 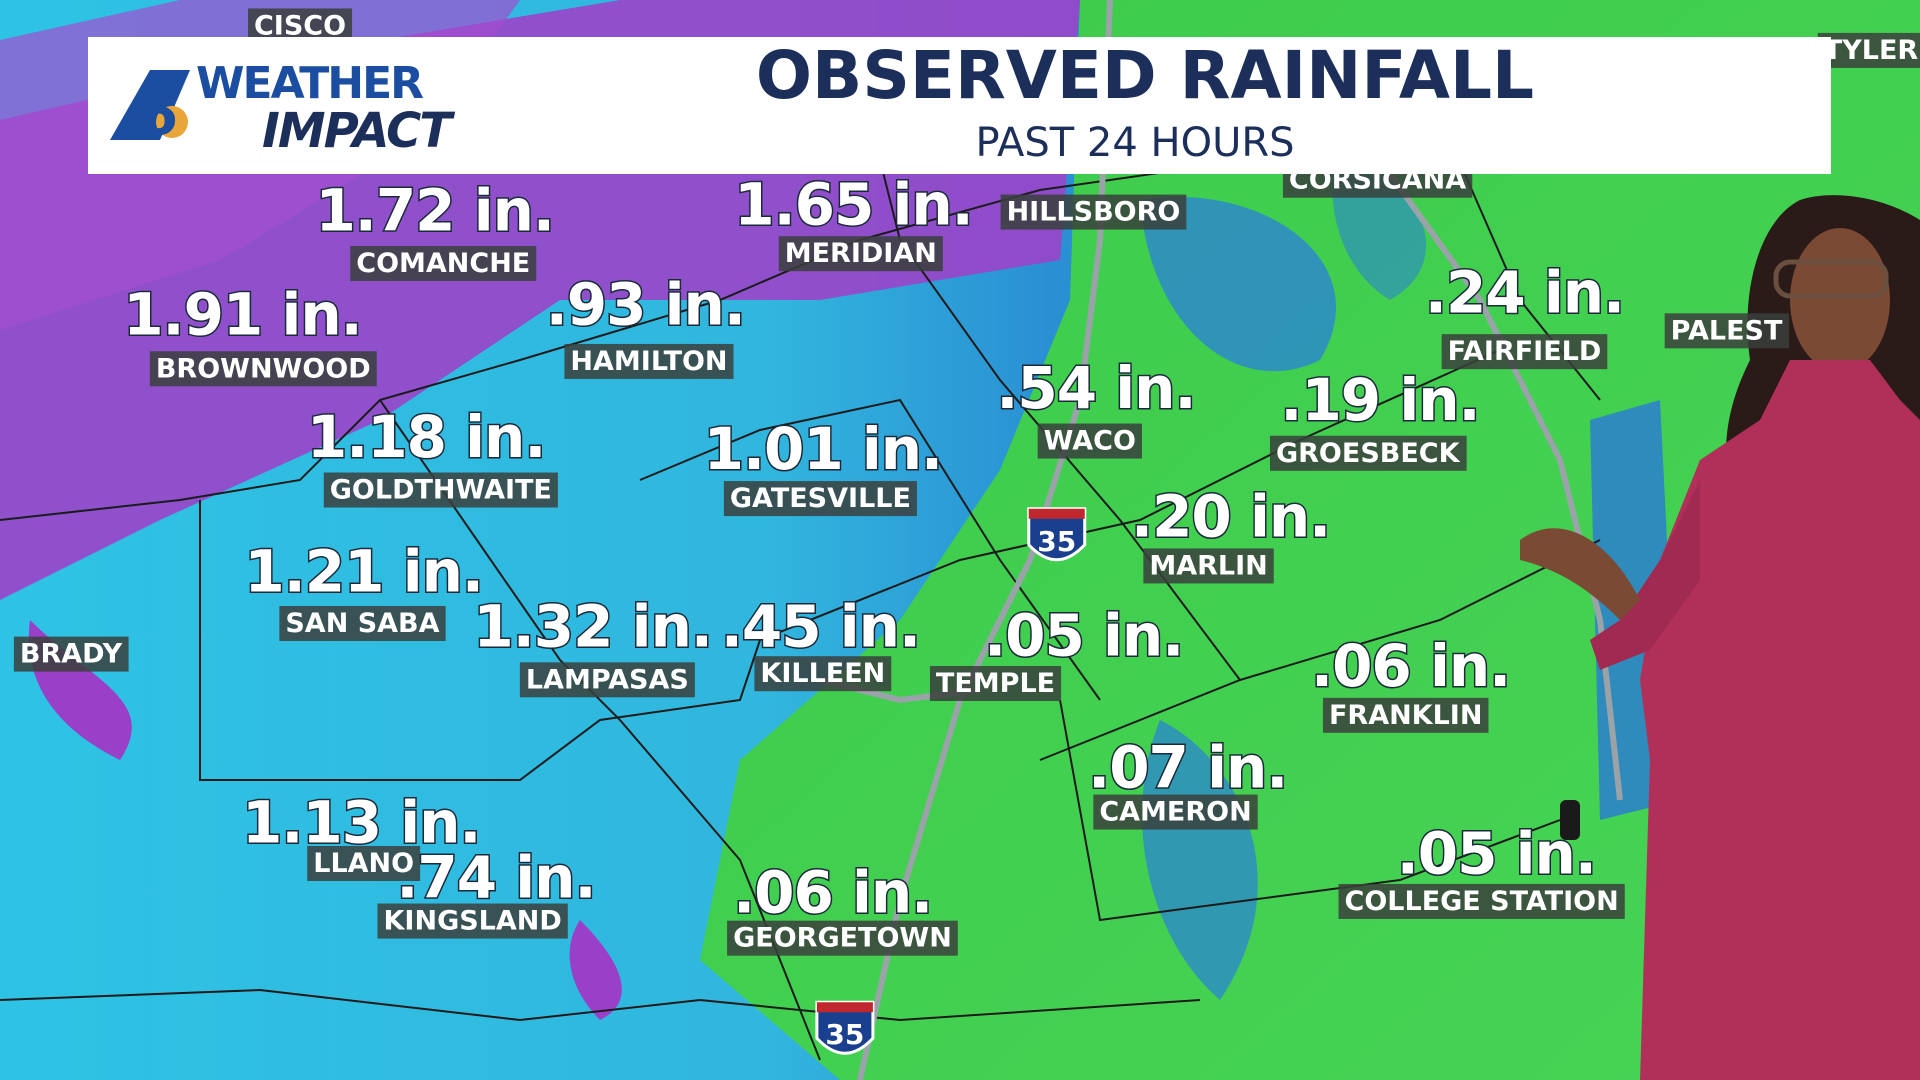 I want to click on city-name: SAN SABA, so click(x=362, y=623).